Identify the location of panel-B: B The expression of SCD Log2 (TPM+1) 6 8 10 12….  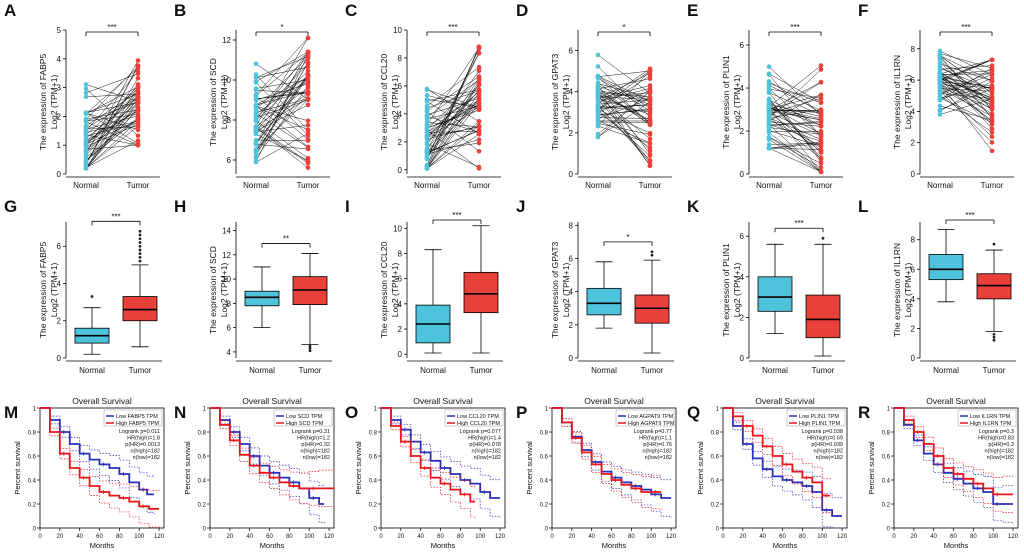
(252, 95).